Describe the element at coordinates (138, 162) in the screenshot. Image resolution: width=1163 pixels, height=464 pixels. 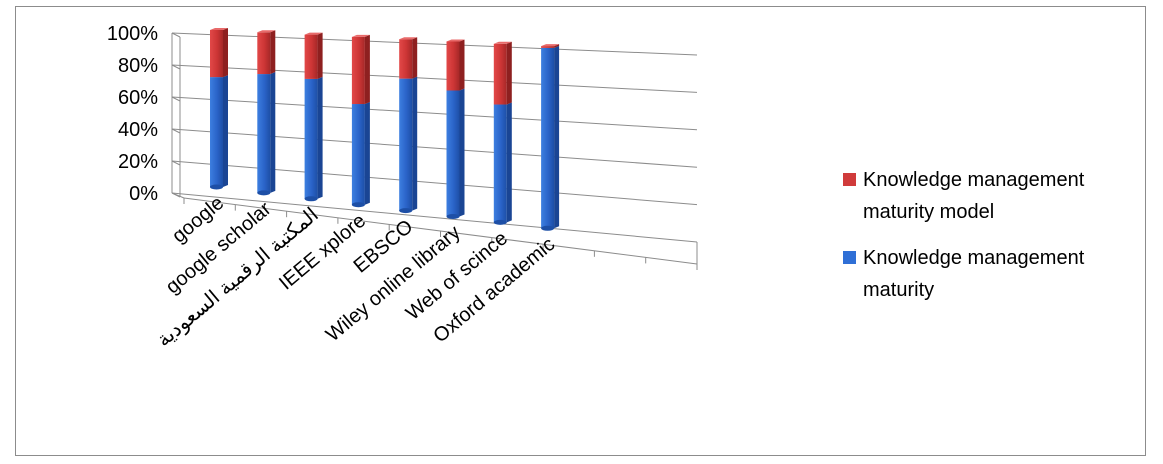
I see `y-tick-label: 20%` at that location.